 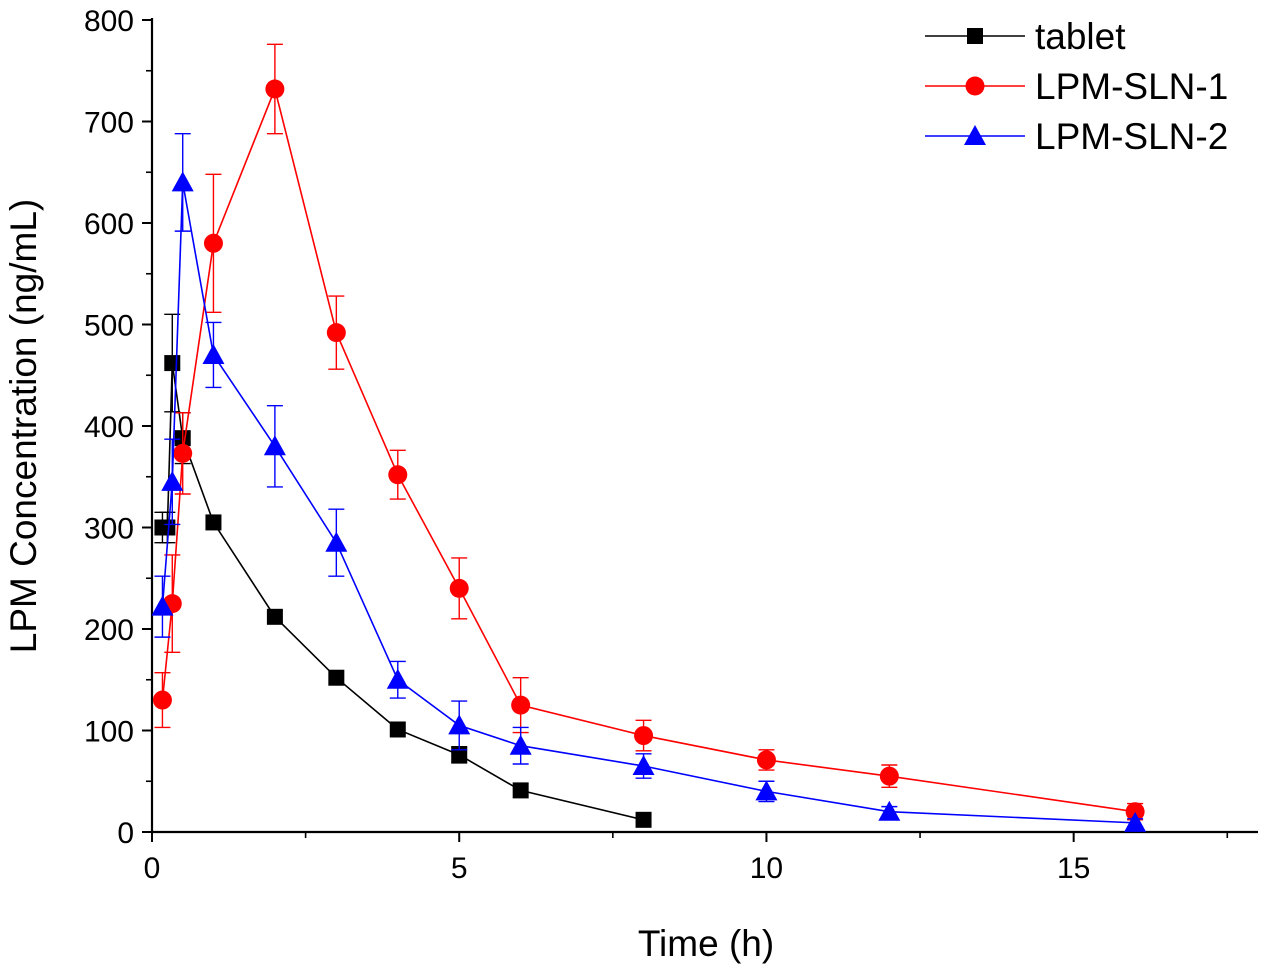 I want to click on x-tick-label: 15, so click(x=1073, y=868).